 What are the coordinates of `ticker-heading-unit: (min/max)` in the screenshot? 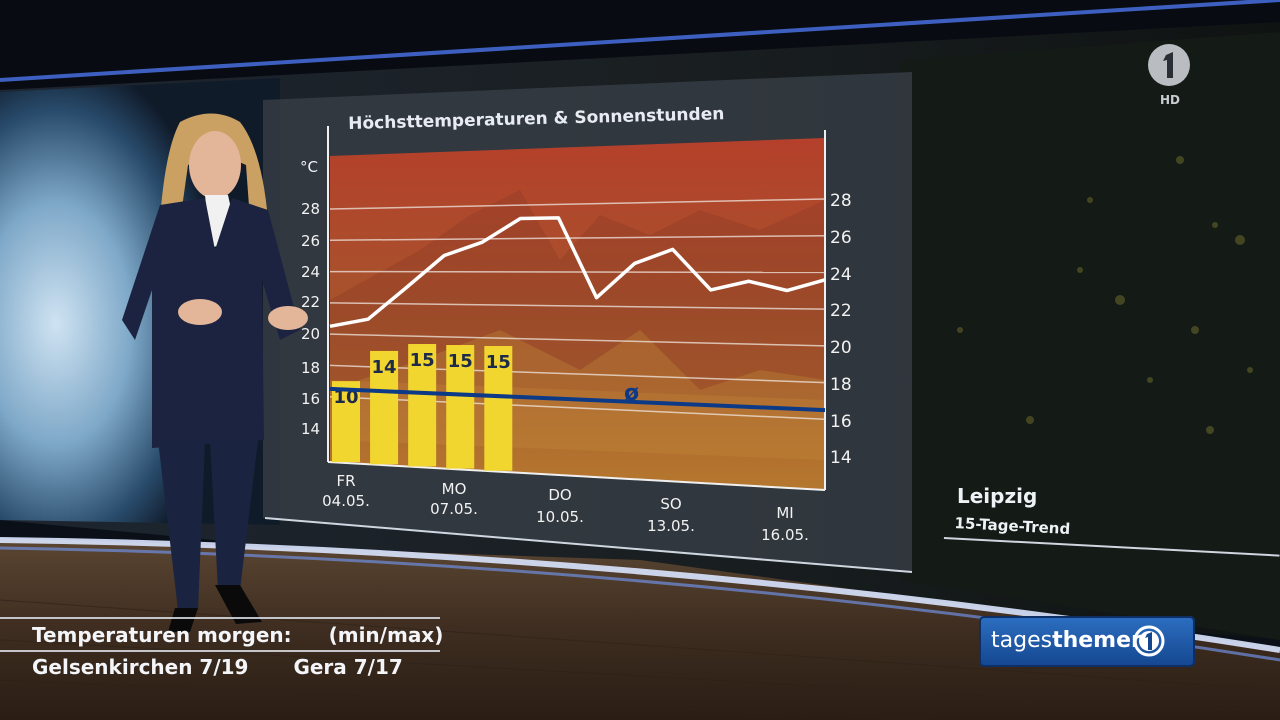 It's located at (386, 635).